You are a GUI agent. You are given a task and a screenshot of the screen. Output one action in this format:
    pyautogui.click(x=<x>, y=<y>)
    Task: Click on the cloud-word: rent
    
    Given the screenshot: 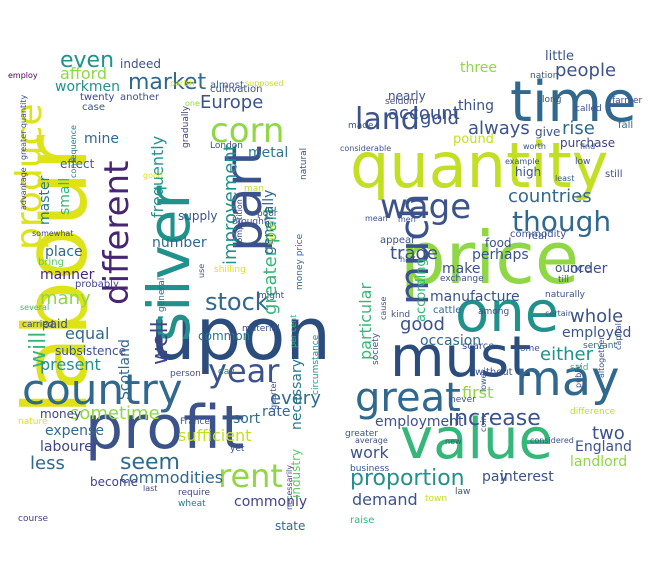 What is the action you would take?
    pyautogui.click(x=250, y=476)
    